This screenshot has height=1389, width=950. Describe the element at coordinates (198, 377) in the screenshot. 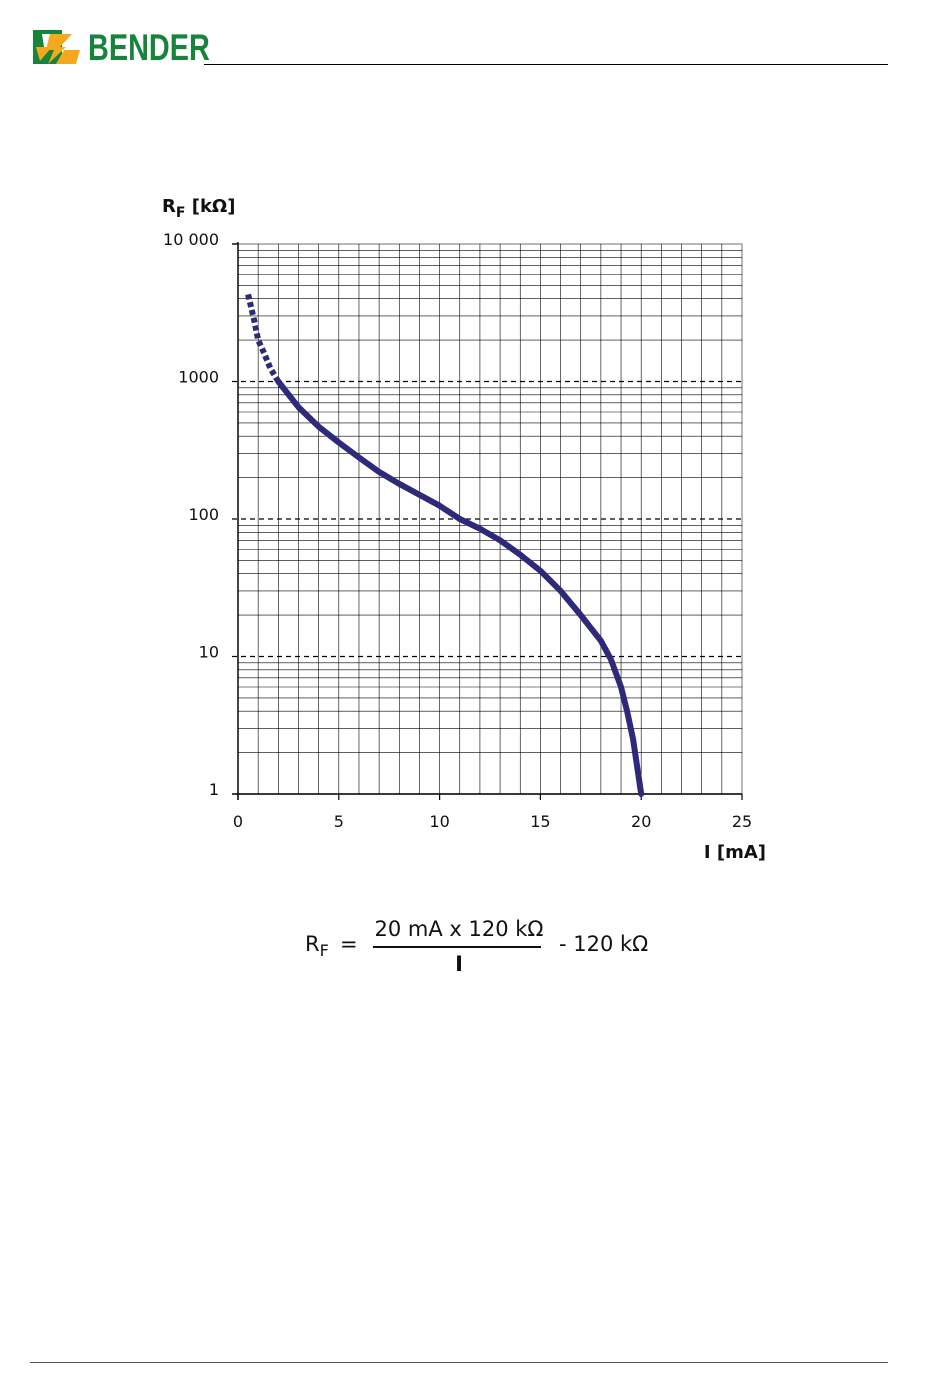

I see `y-tick-label: 1000` at that location.